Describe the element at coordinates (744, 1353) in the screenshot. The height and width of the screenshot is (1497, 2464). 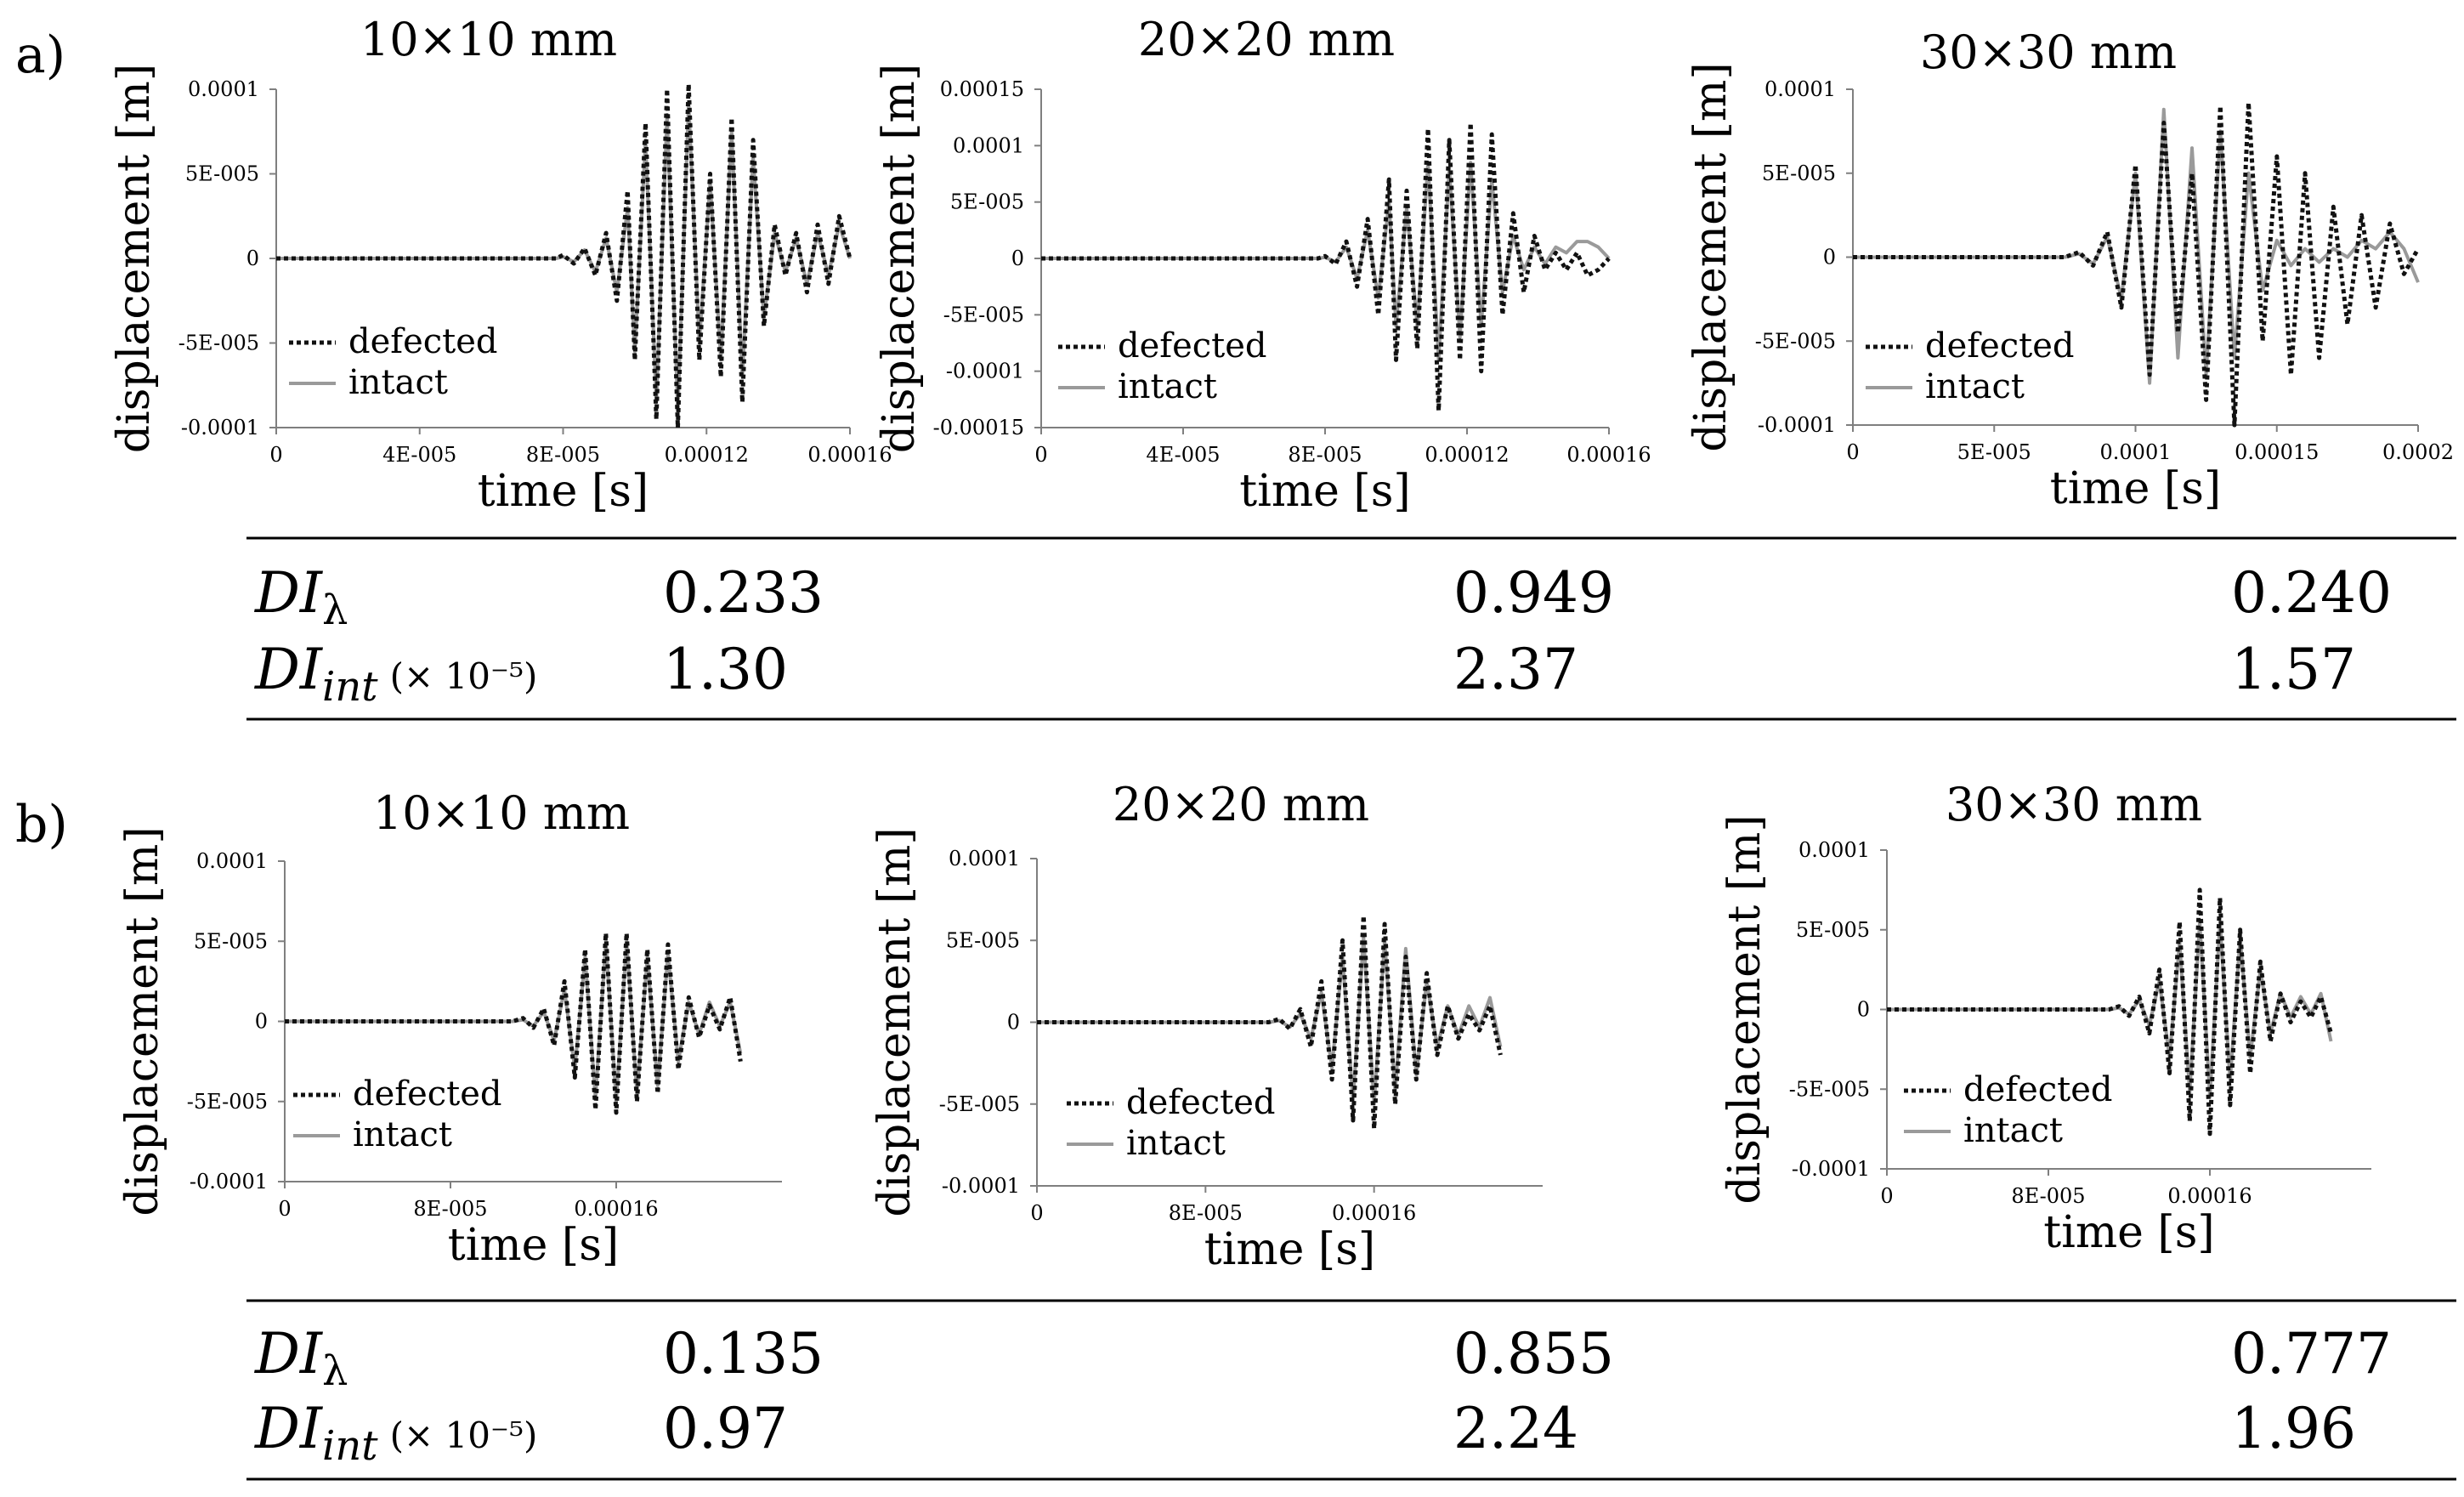
I see `table-b-r1c1: 0.135` at that location.